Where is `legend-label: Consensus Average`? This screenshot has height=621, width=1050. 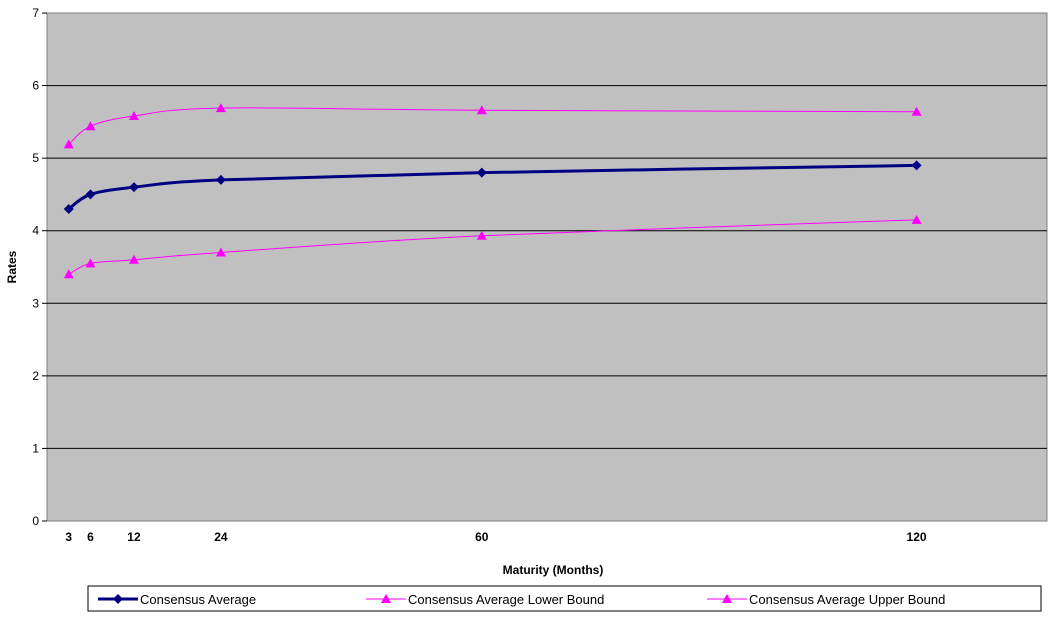
legend-label: Consensus Average is located at coordinates (198, 599).